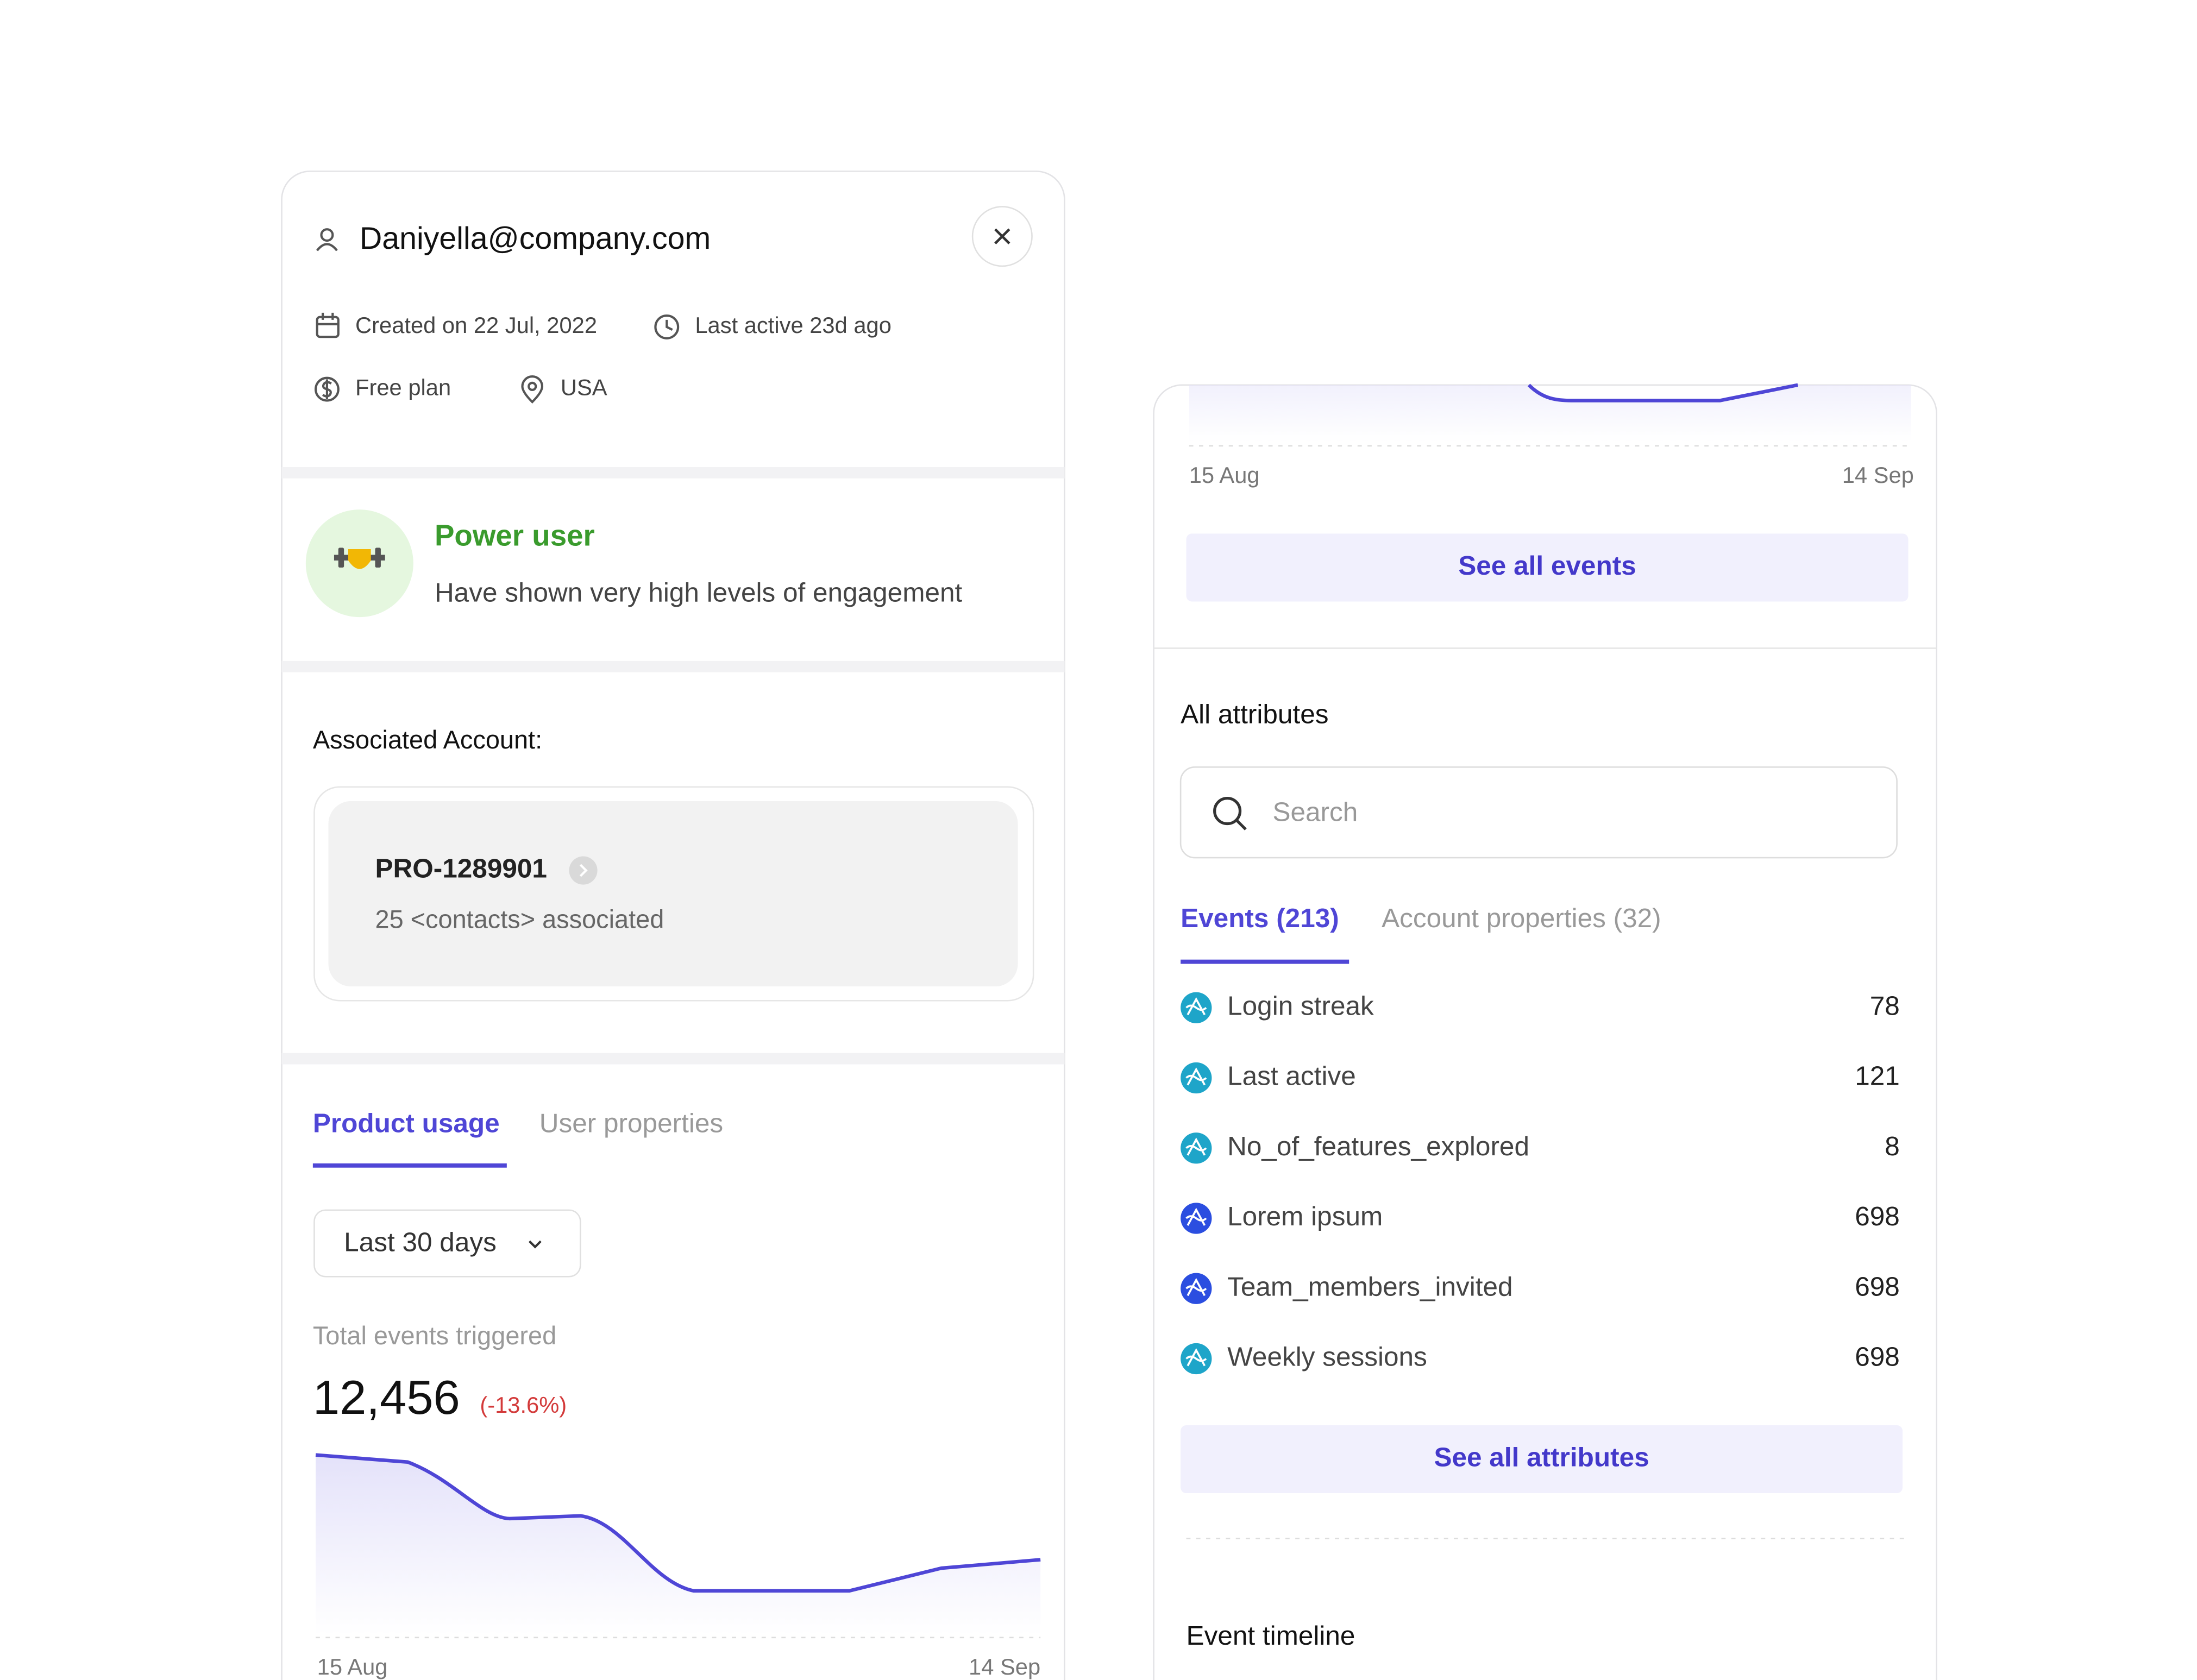  I want to click on attribute-name: Weekly sessions, so click(1327, 1357).